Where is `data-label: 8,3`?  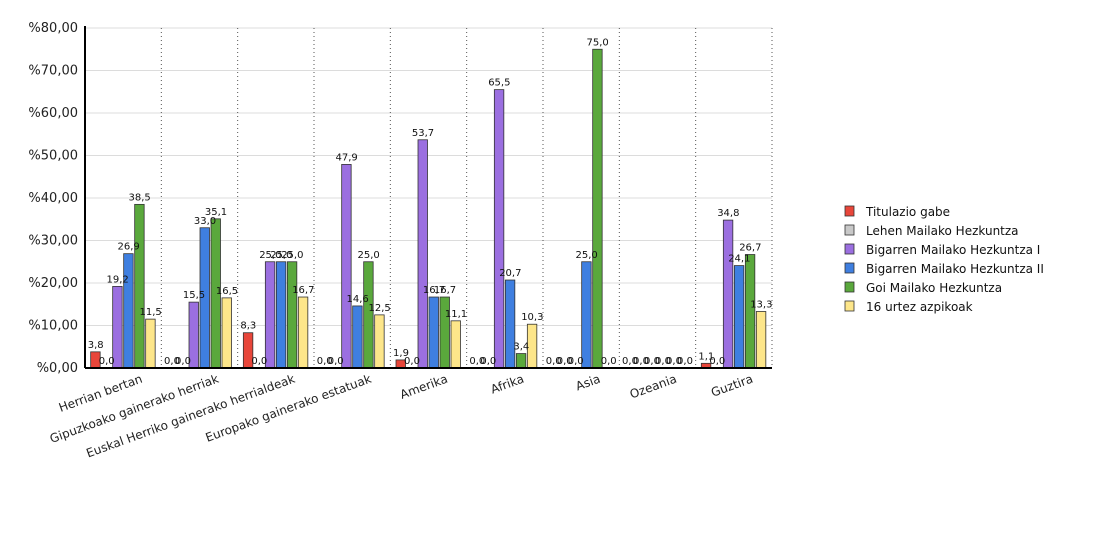 data-label: 8,3 is located at coordinates (248, 326).